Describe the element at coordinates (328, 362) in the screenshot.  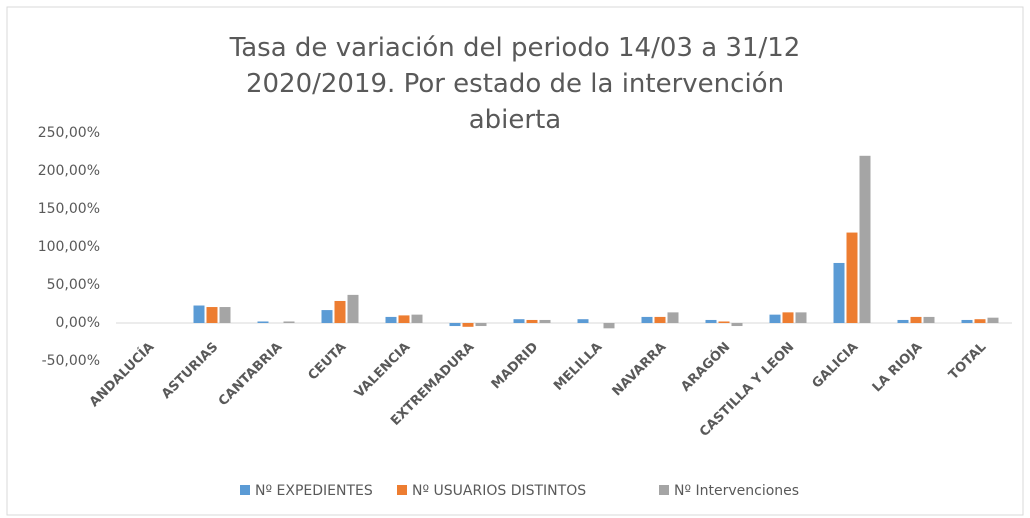
I see `x-tick-label: CEUTA` at that location.